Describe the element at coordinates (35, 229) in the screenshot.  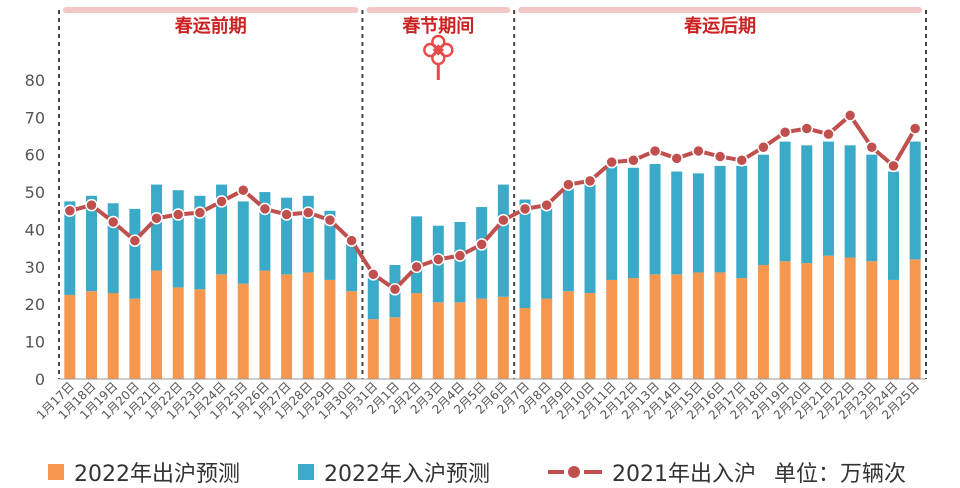
I see `y-tick-label: 40` at that location.